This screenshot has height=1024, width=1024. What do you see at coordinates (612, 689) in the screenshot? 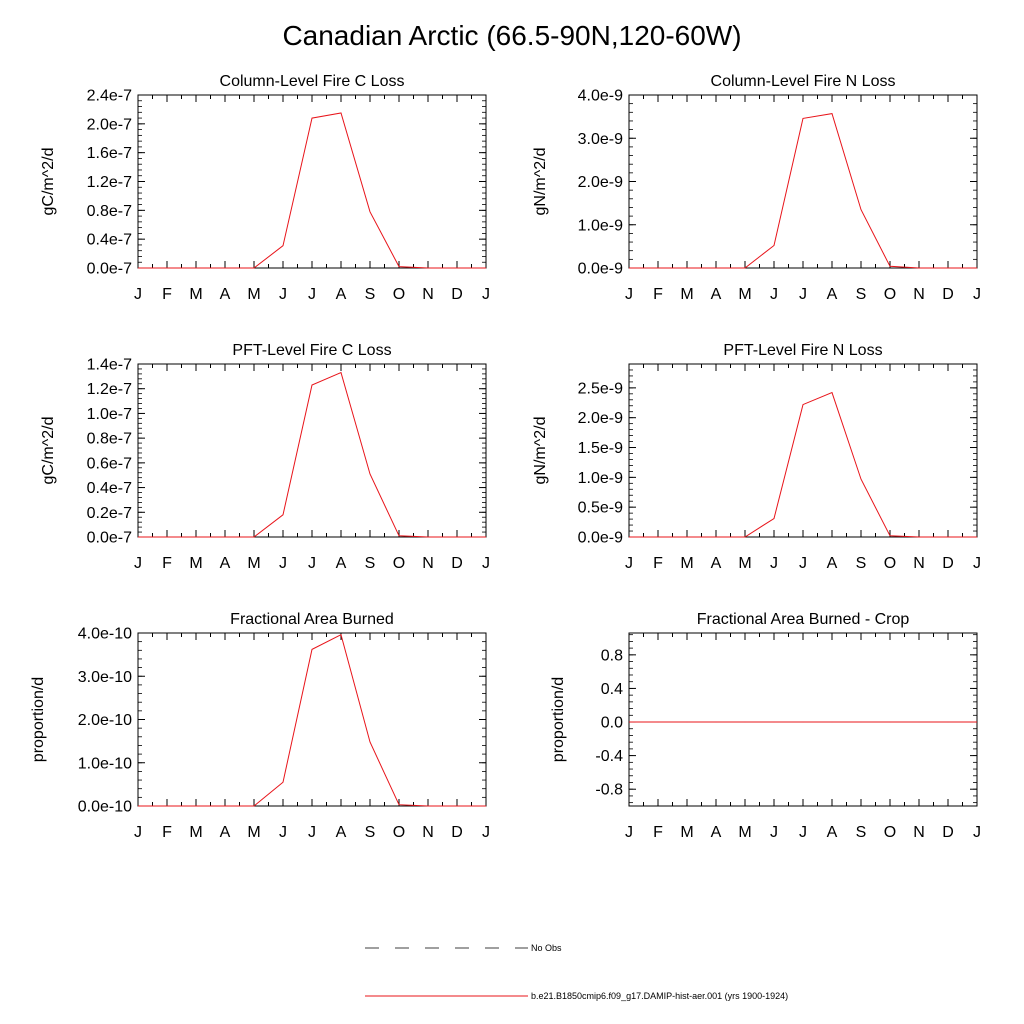
I see `y-tick-label: 0.4` at bounding box center [612, 689].